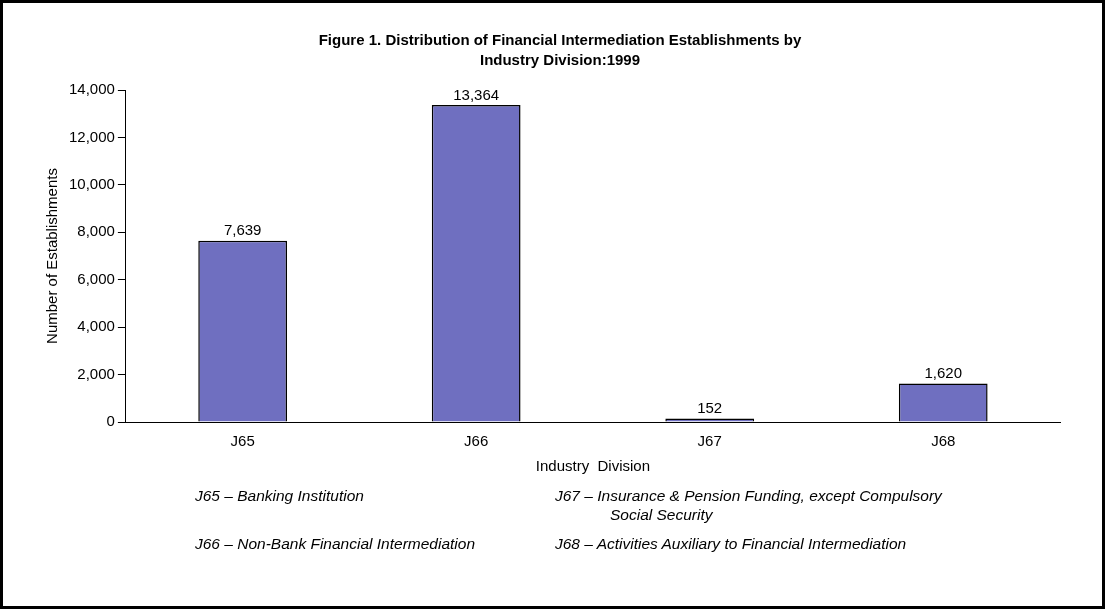 Image resolution: width=1105 pixels, height=609 pixels. What do you see at coordinates (96, 373) in the screenshot?
I see `y-tick-label: 2,000` at bounding box center [96, 373].